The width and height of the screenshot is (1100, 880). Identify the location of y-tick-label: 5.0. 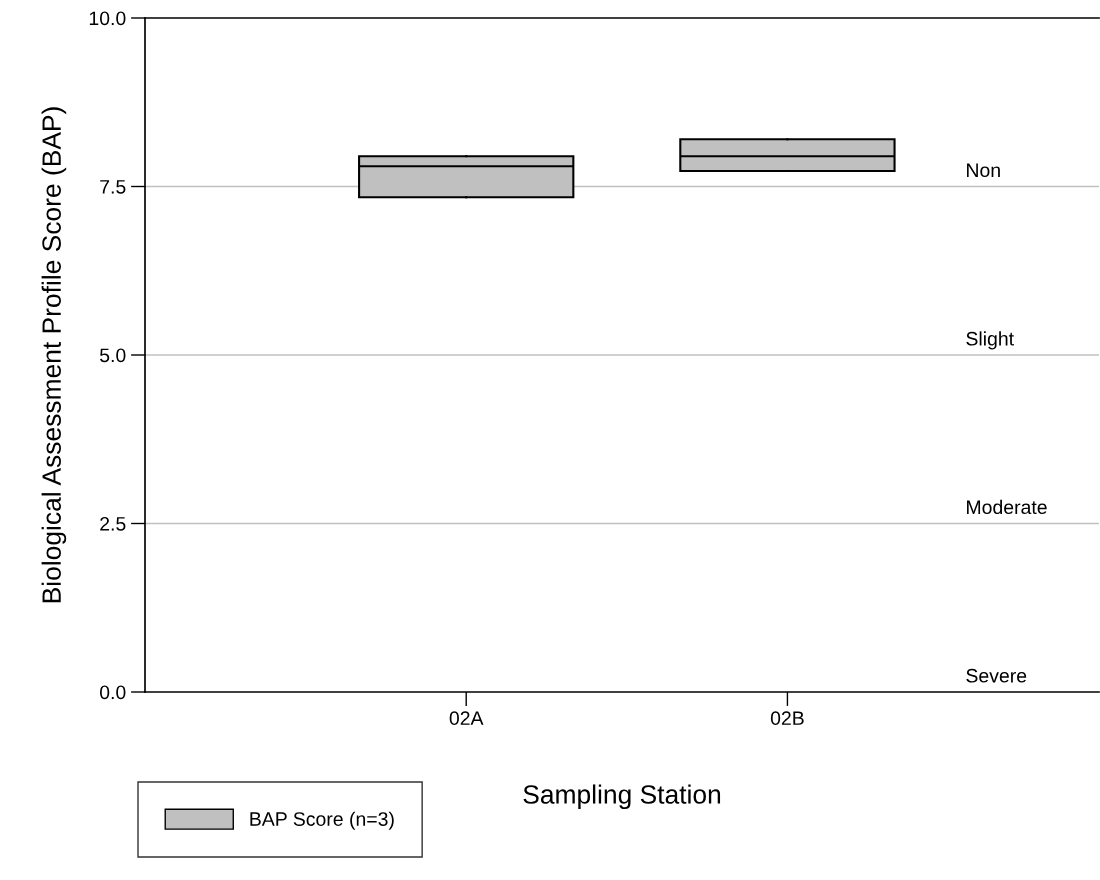
(113, 355).